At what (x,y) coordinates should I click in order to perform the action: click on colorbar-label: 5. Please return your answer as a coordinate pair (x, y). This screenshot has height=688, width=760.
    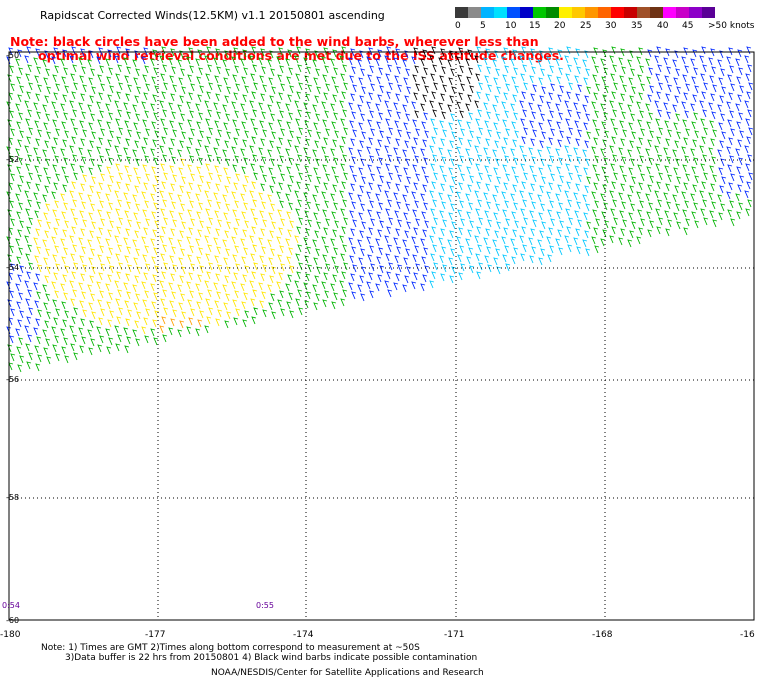
    Looking at the image, I should click on (483, 26).